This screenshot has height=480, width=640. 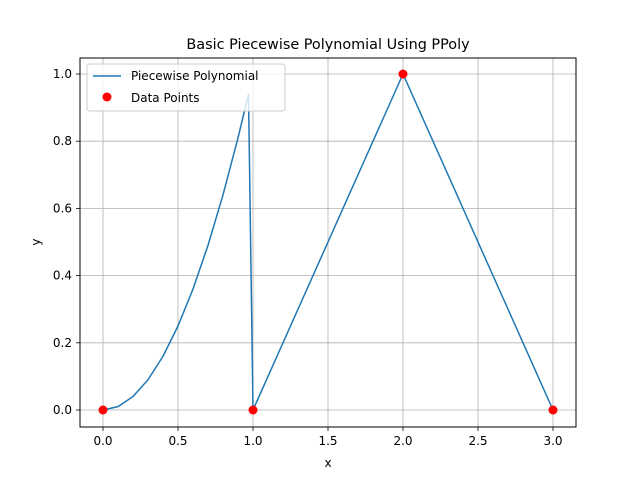 What do you see at coordinates (327, 463) in the screenshot?
I see `x-axis-label: x` at bounding box center [327, 463].